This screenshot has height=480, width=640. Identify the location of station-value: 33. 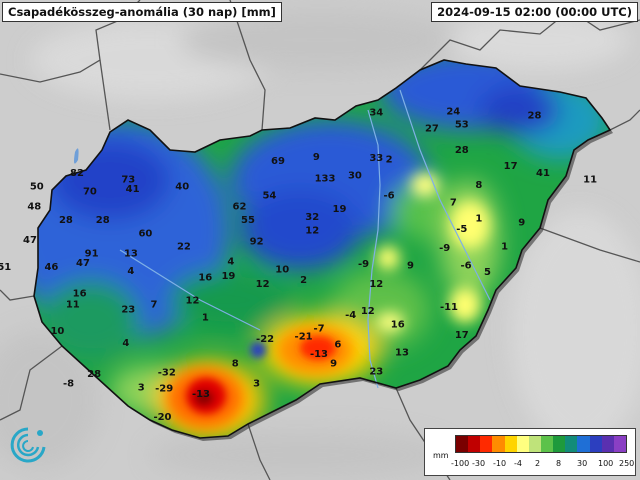
(376, 158).